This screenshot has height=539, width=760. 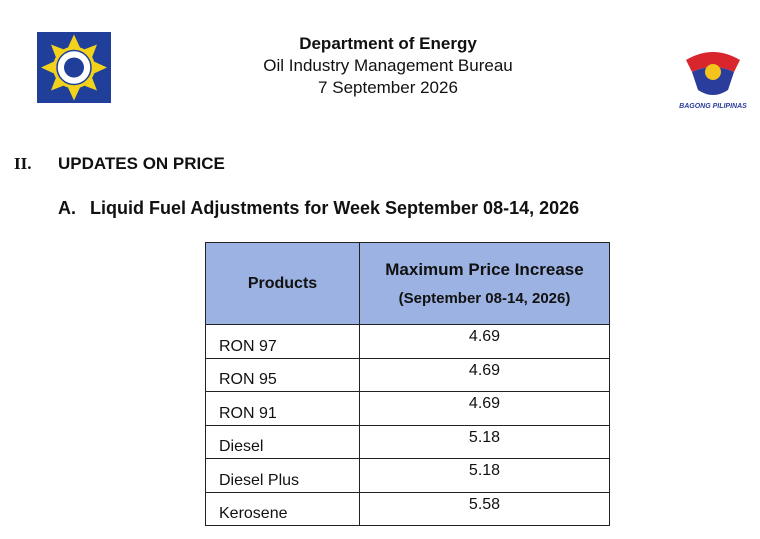 I want to click on table-row: Diesel 5.18, so click(x=407, y=441).